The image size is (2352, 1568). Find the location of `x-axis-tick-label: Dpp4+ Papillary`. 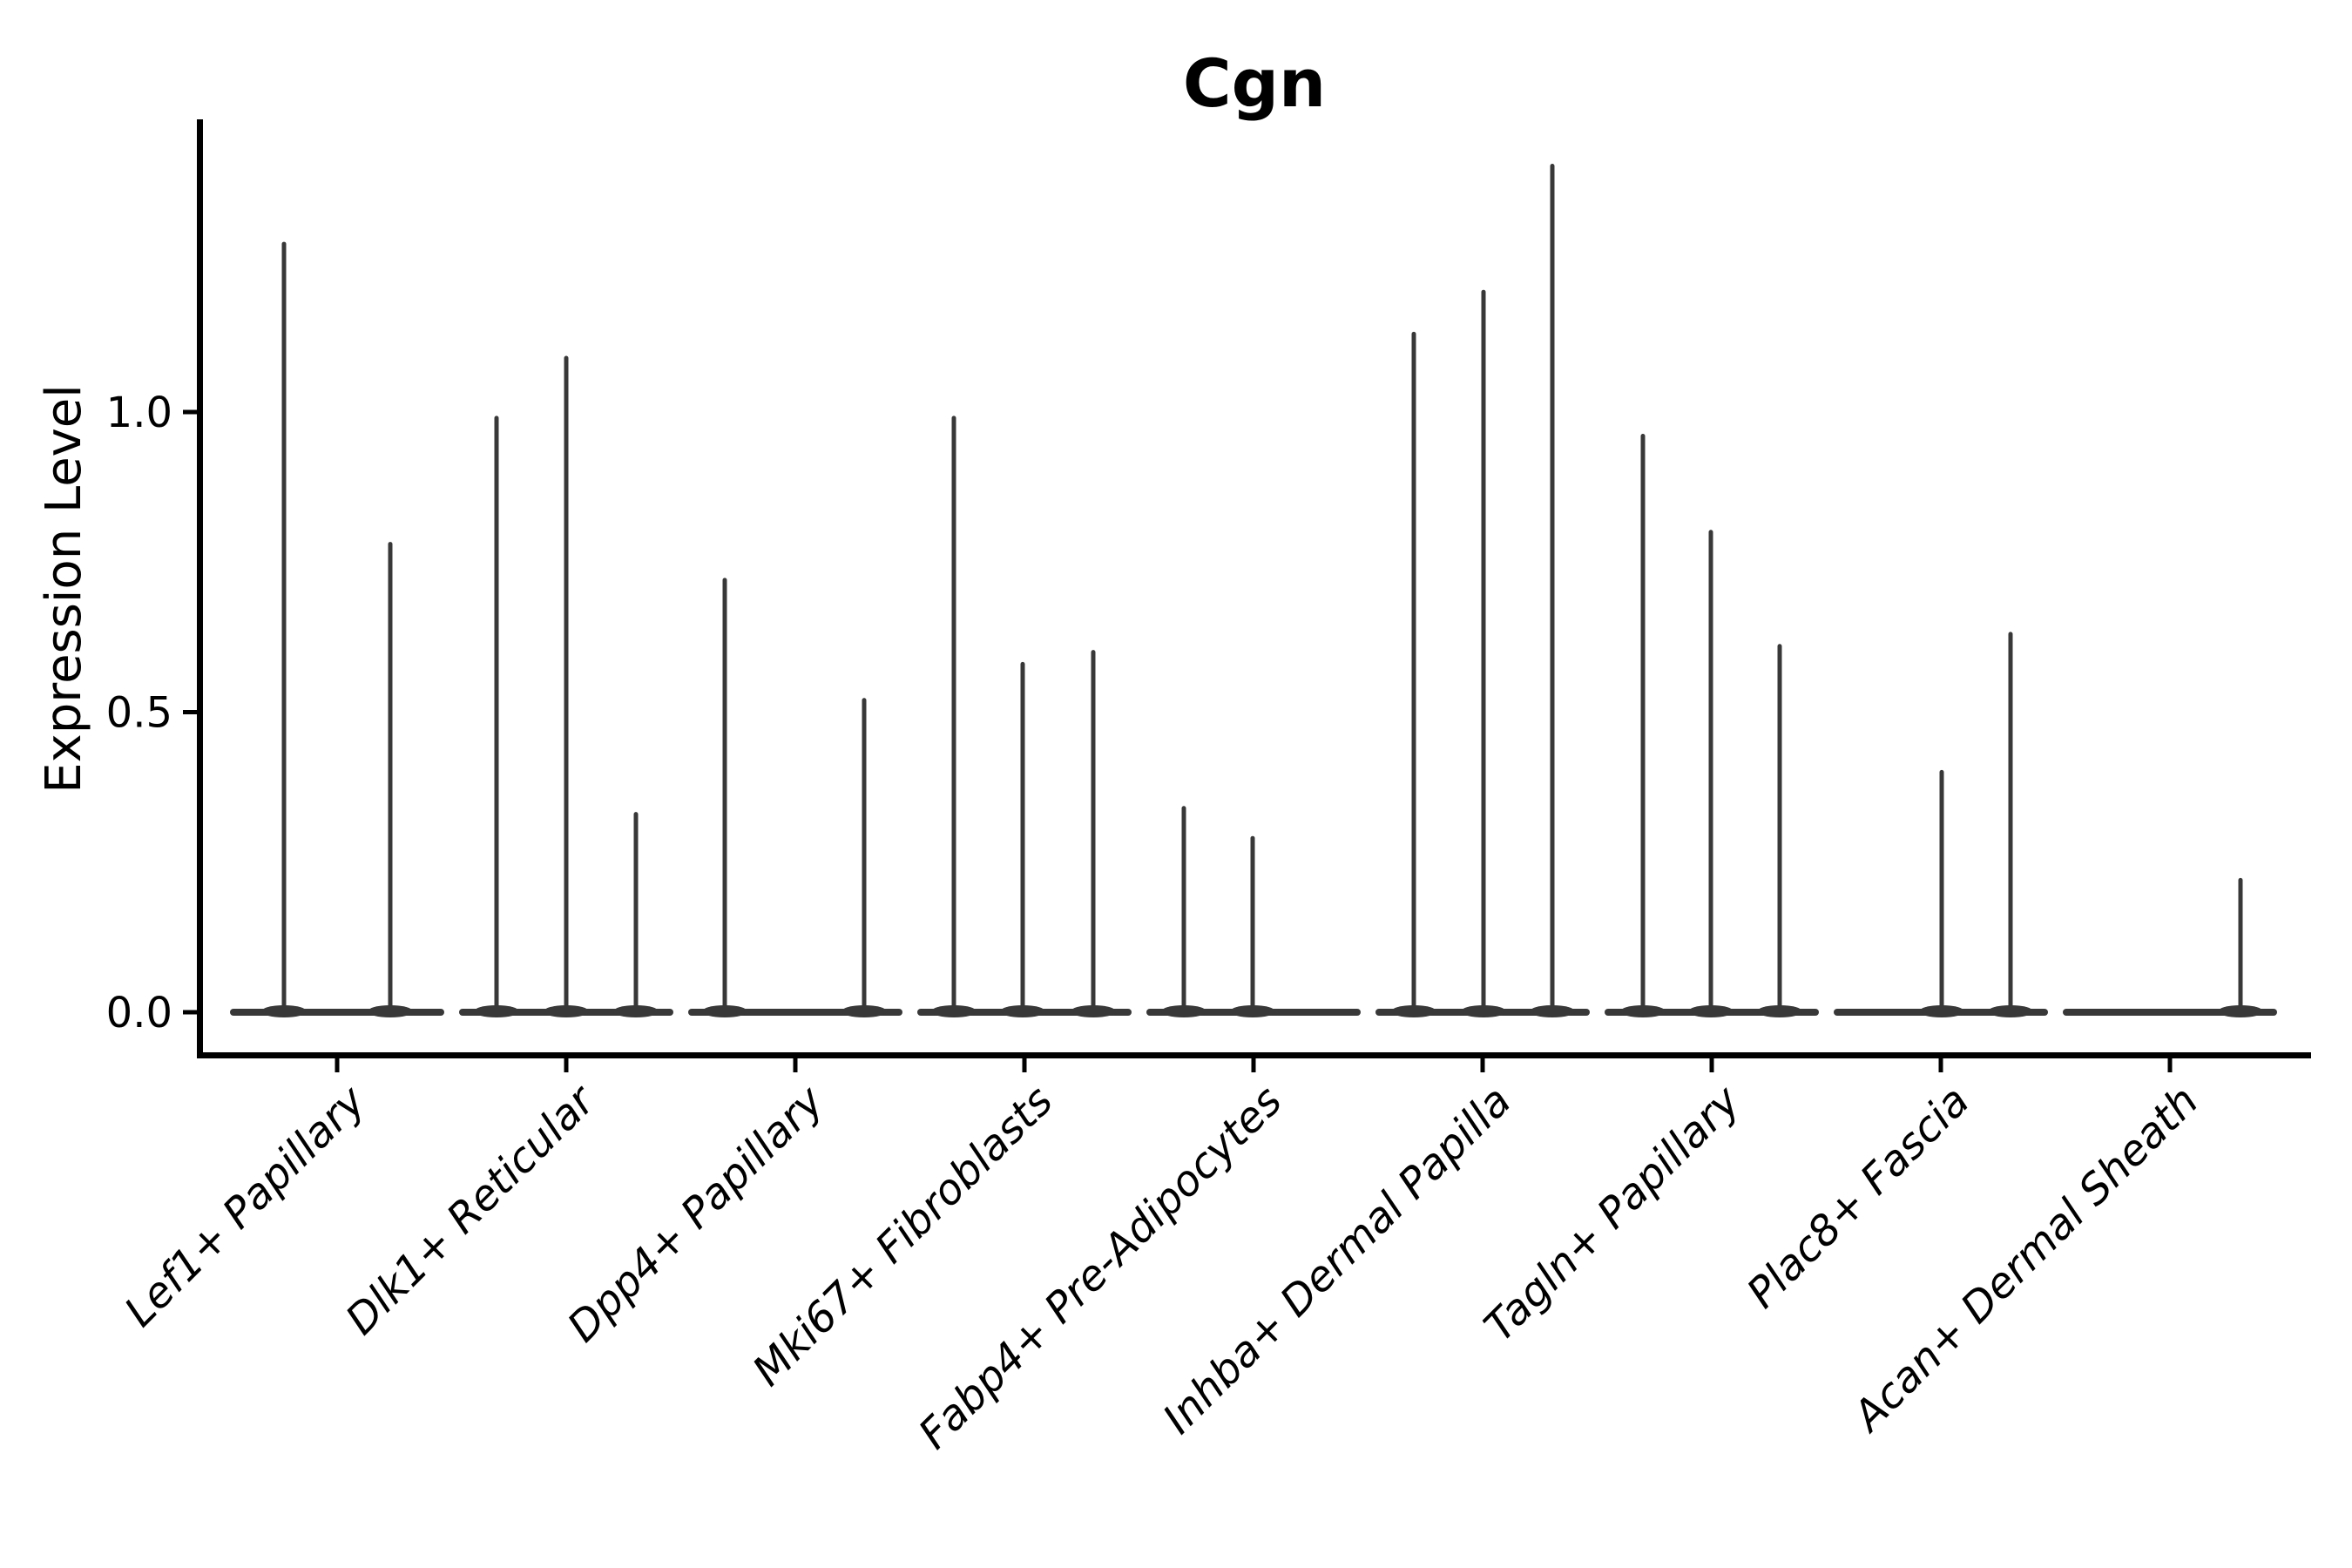

x-axis-tick-label: Dpp4+ Papillary is located at coordinates (696, 1213).